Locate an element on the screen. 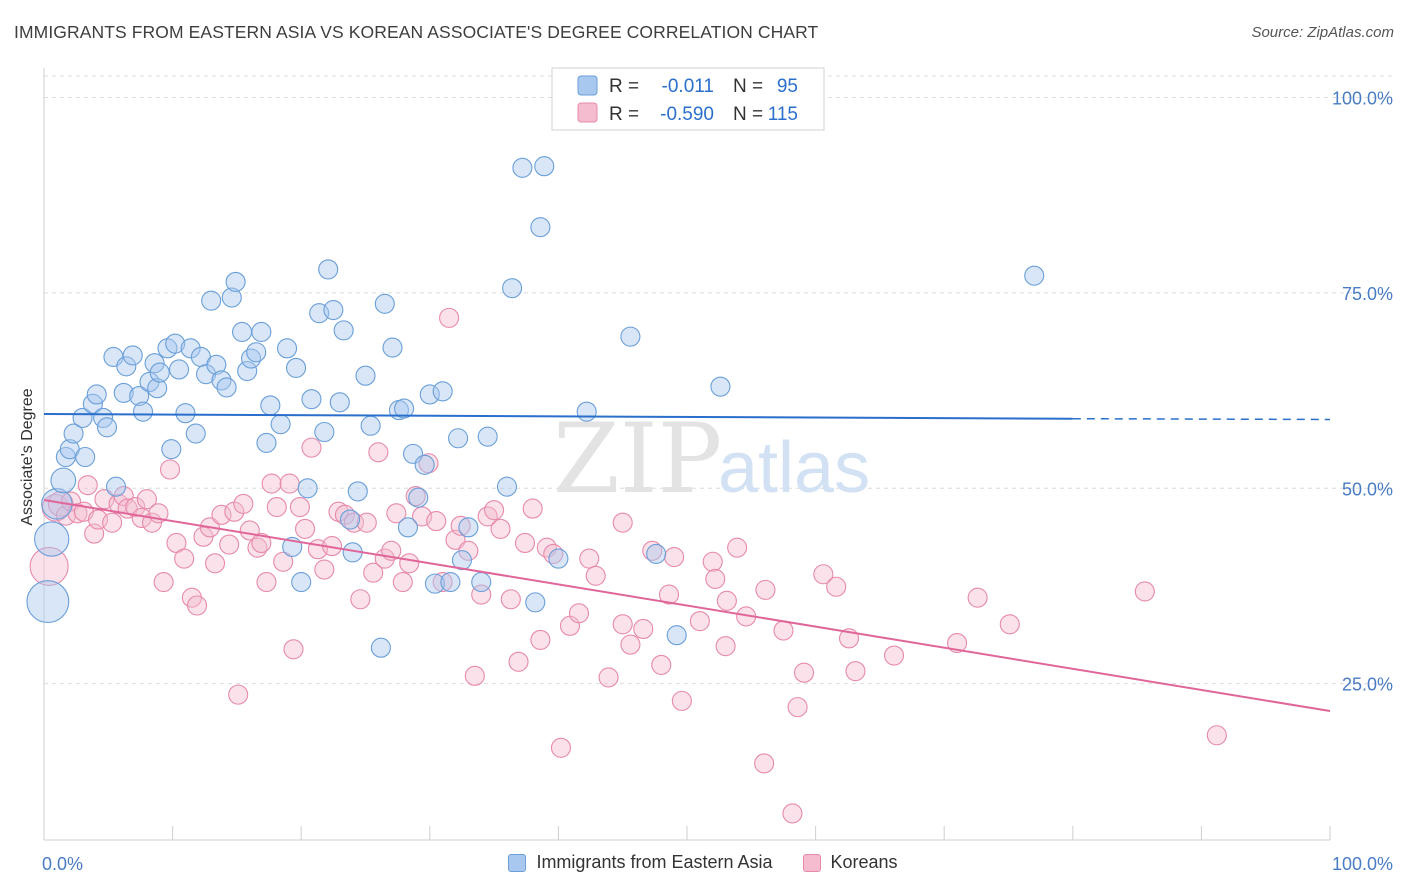  legend-swatch-blue is located at coordinates (517, 862).